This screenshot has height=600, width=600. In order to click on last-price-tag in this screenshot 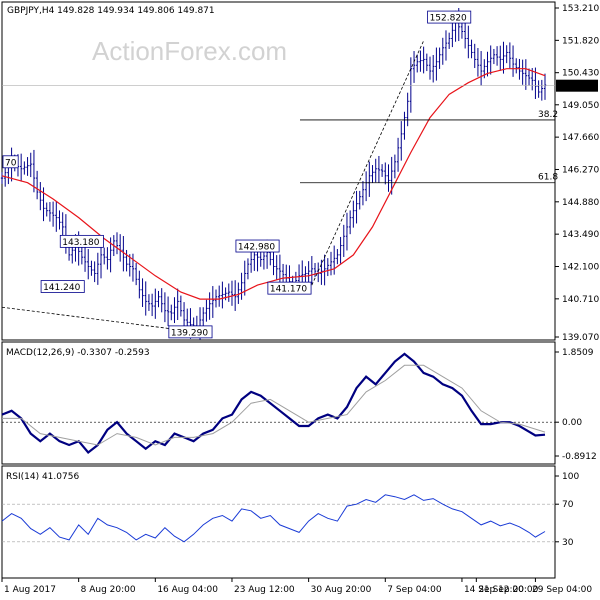, I will do `click(577, 85)`.